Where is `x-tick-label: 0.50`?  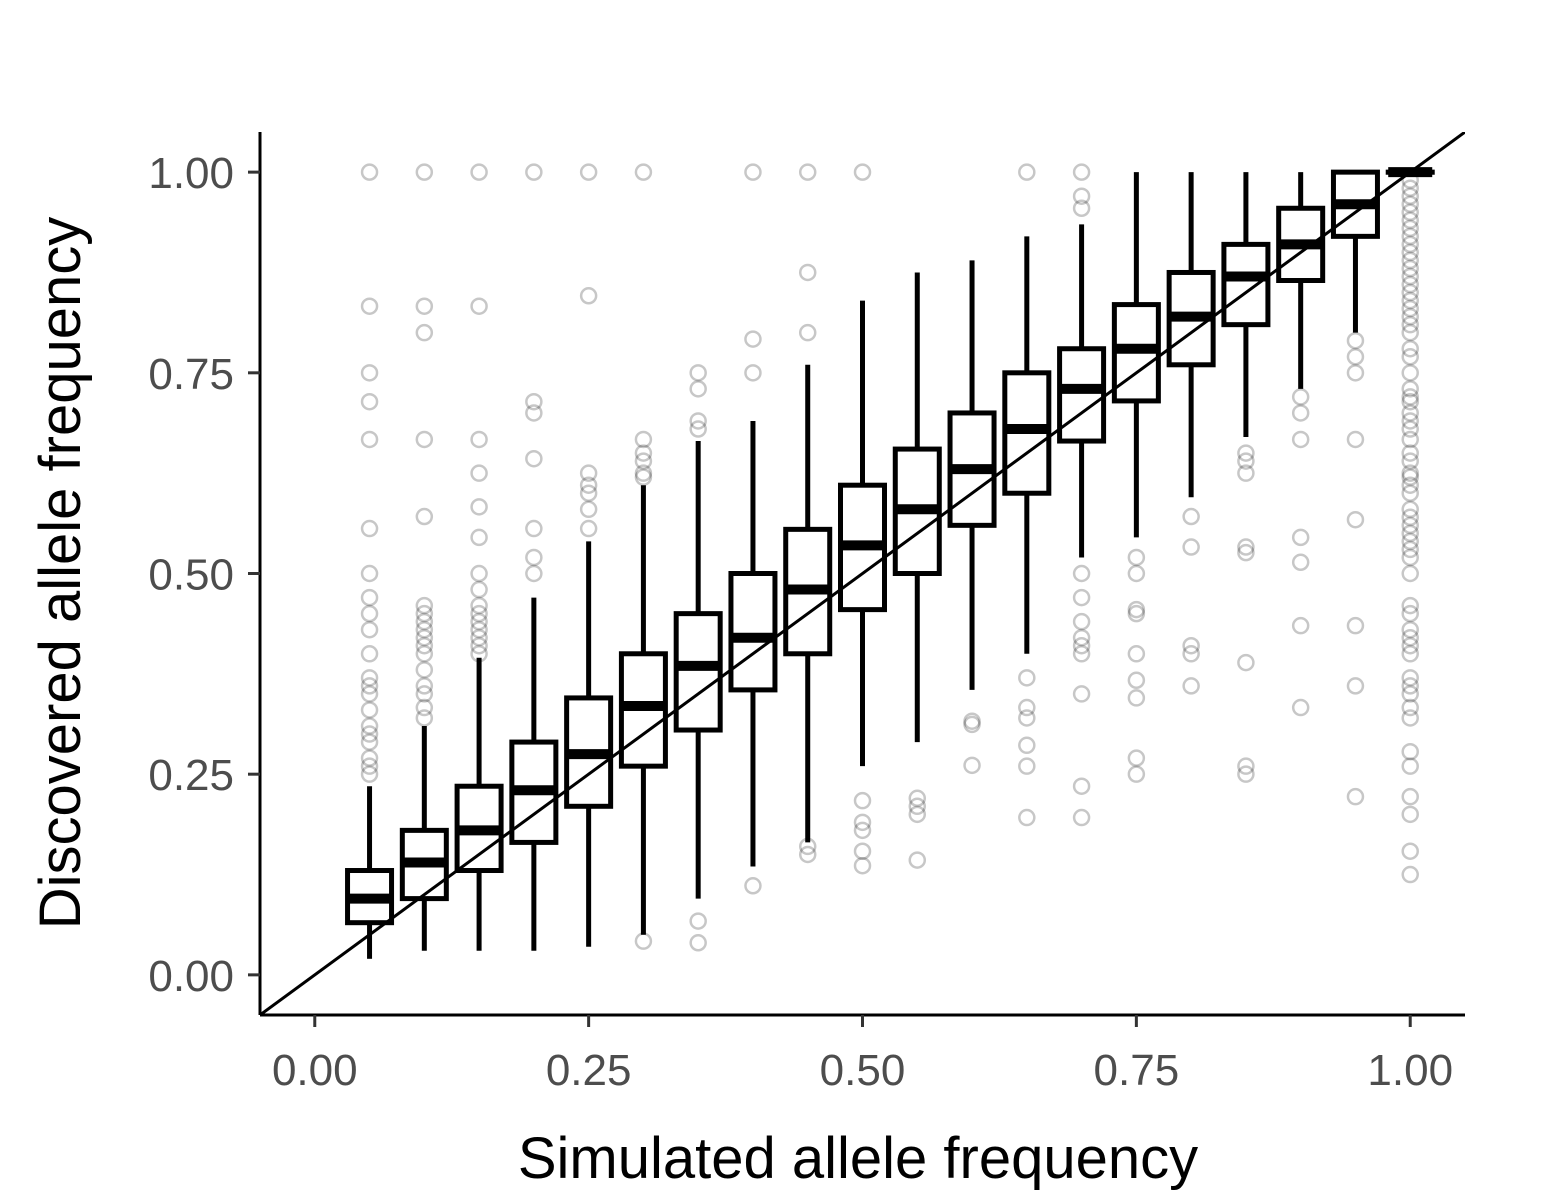 x-tick-label: 0.50 is located at coordinates (863, 1070).